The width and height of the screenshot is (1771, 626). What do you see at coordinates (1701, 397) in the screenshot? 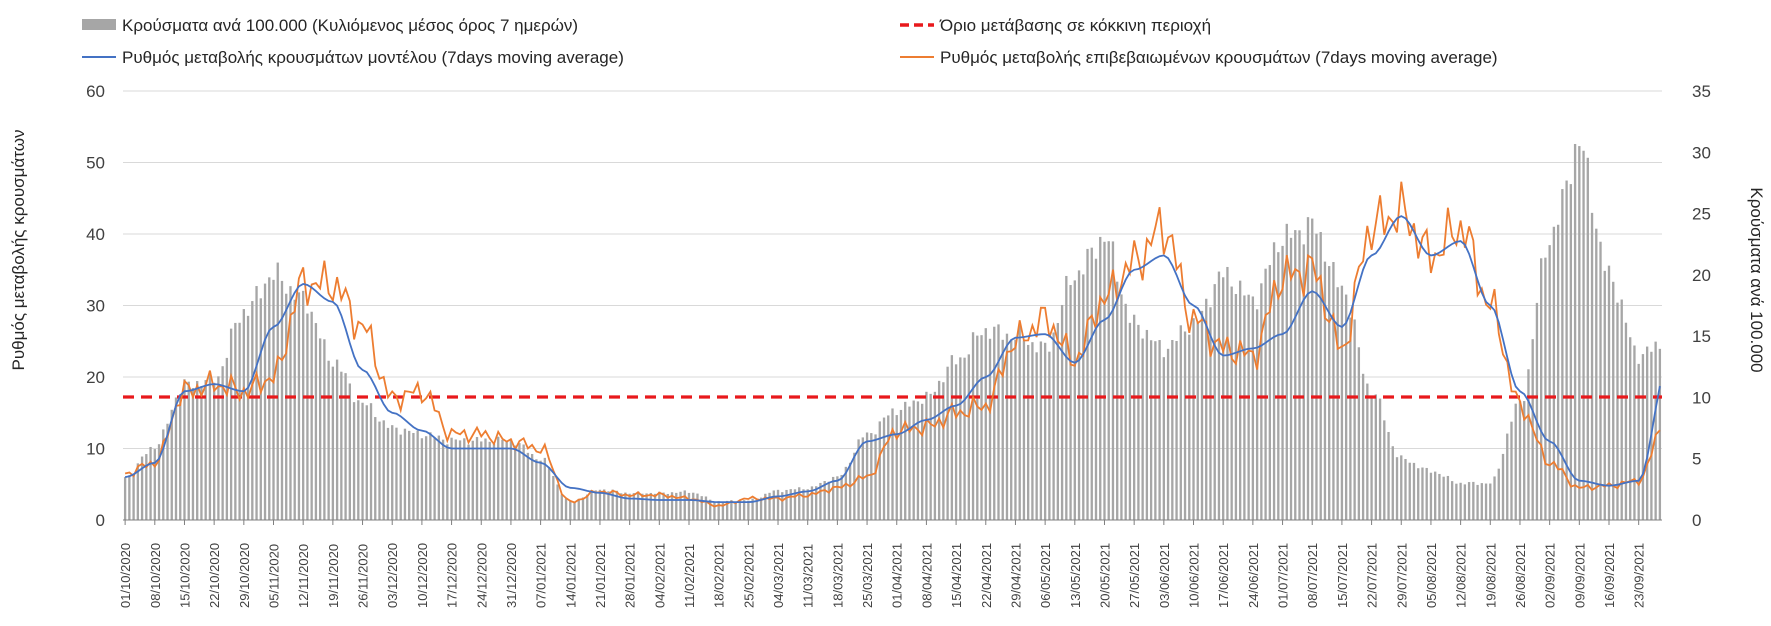
I see `y-tick-label-right: 10` at bounding box center [1701, 397].